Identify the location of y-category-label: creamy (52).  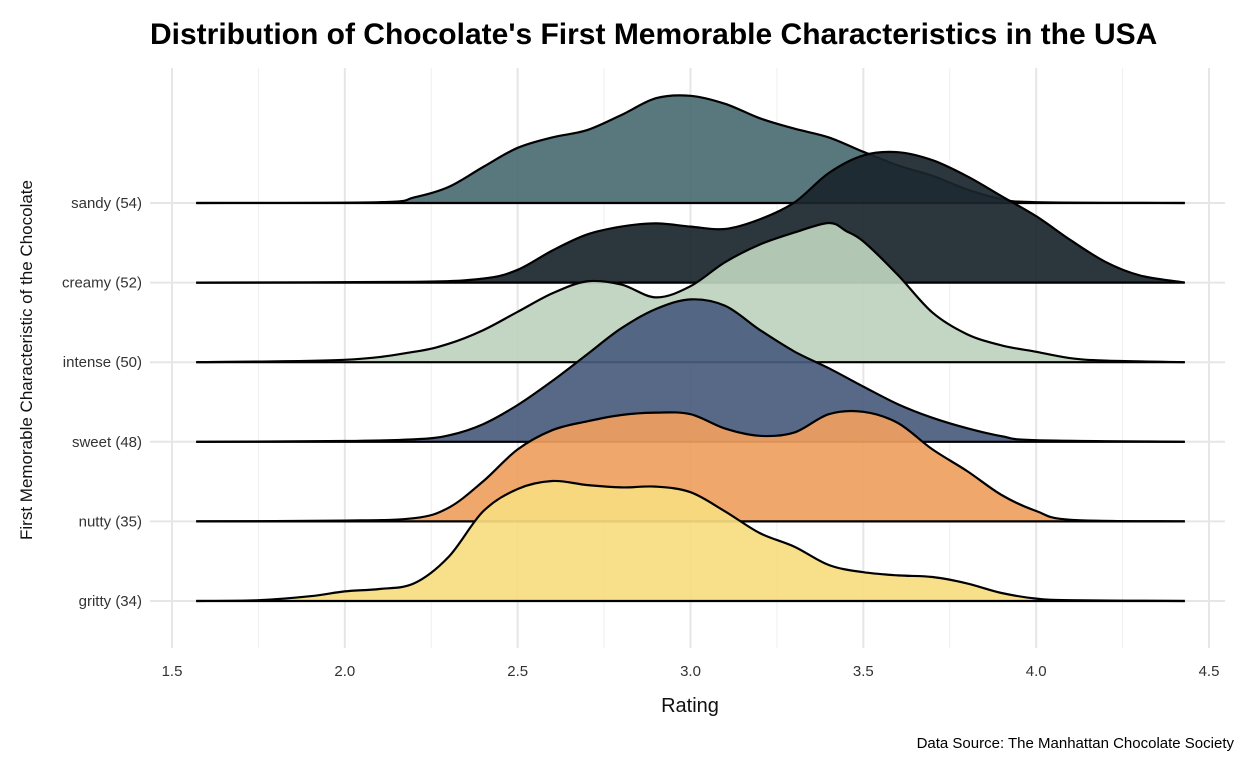
(102, 283).